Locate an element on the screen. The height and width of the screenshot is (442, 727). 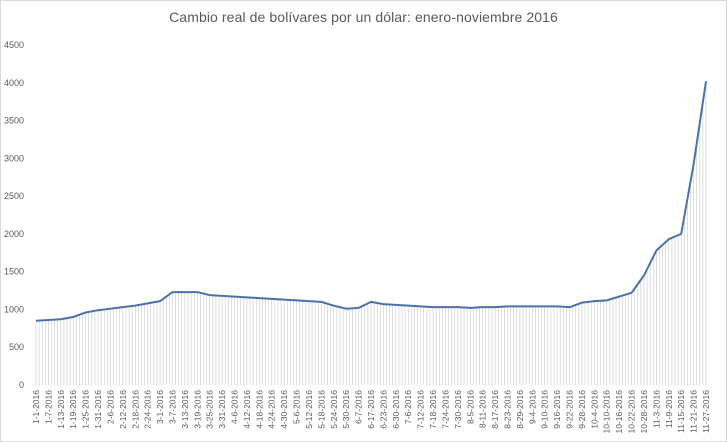
x-tick-label: 4-30-2016 is located at coordinates (284, 409).